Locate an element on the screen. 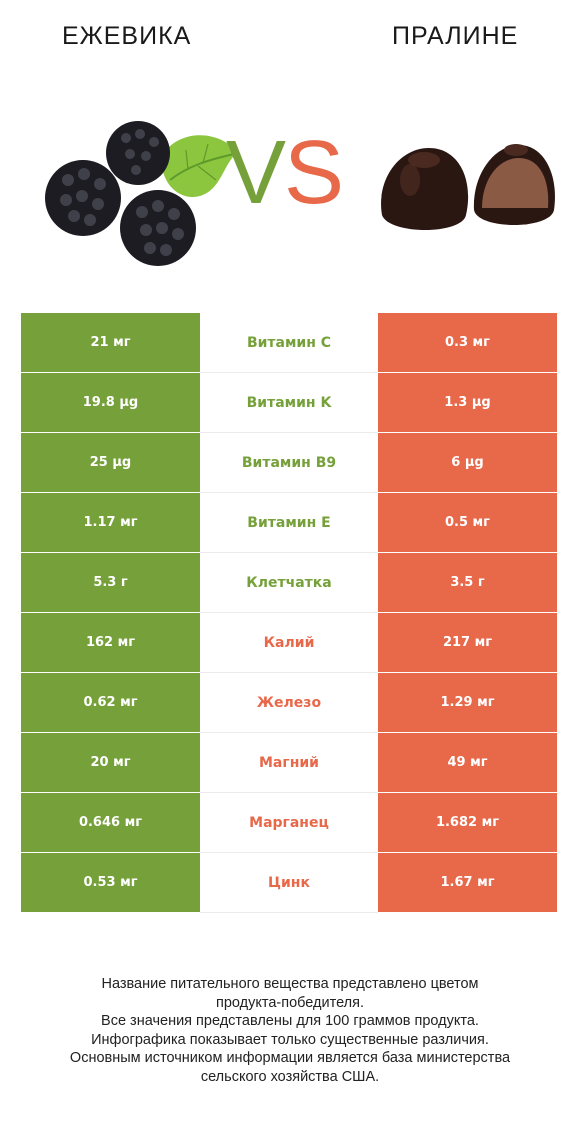 The height and width of the screenshot is (1144, 580). left-product-title: ЕЖЕВИКА is located at coordinates (127, 36).